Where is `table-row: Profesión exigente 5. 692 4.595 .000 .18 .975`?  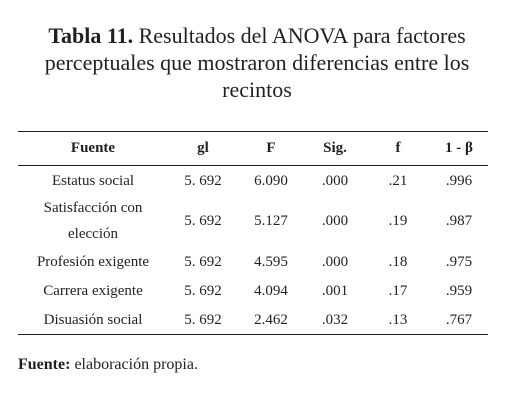 table-row: Profesión exigente 5. 692 4.595 .000 .18 .975 is located at coordinates (253, 261).